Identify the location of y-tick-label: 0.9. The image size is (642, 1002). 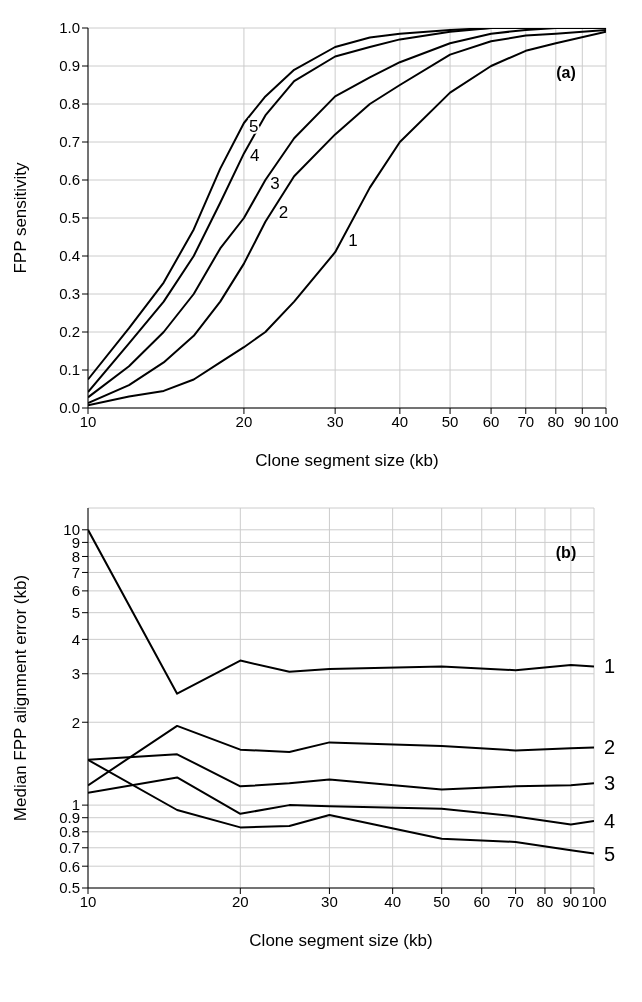
(69, 66).